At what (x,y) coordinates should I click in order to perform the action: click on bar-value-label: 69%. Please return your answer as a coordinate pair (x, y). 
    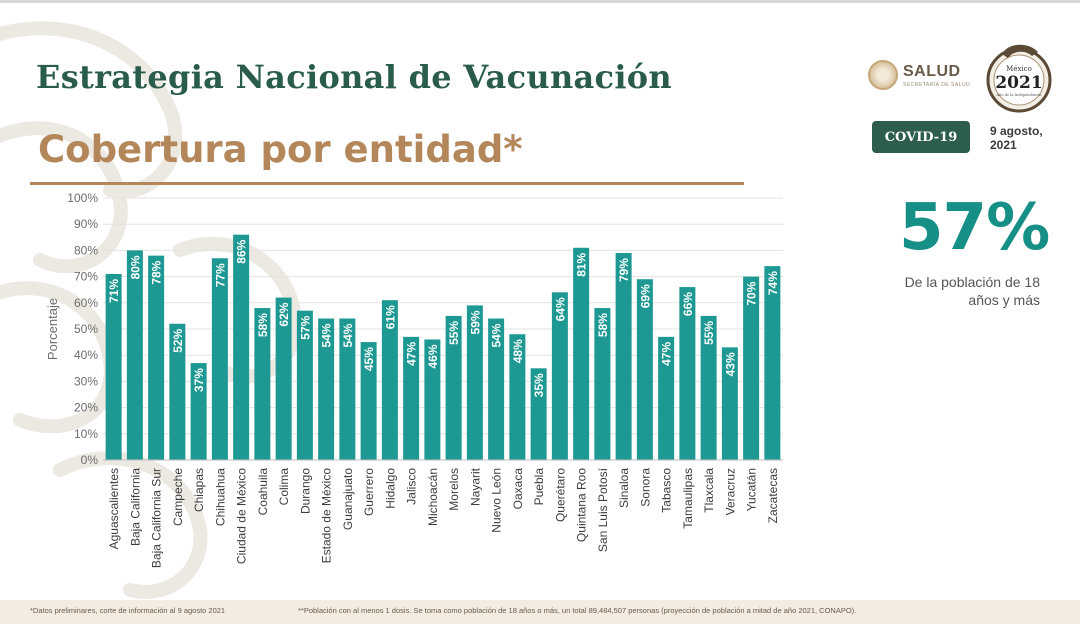
    Looking at the image, I should click on (645, 296).